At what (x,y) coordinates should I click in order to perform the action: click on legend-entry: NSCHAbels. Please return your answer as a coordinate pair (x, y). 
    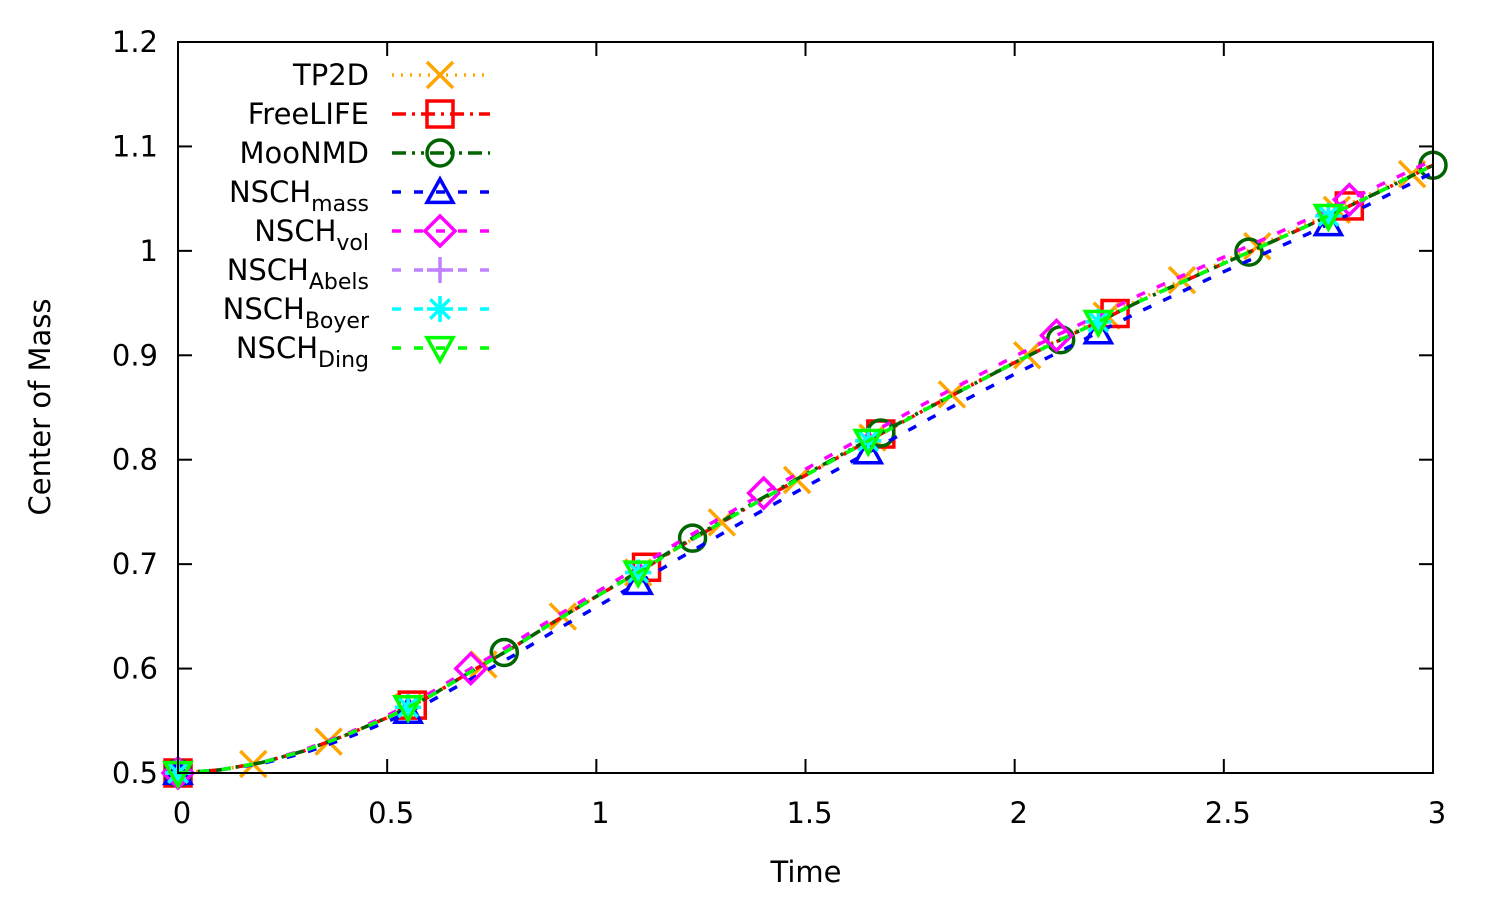
    Looking at the image, I should click on (358, 274).